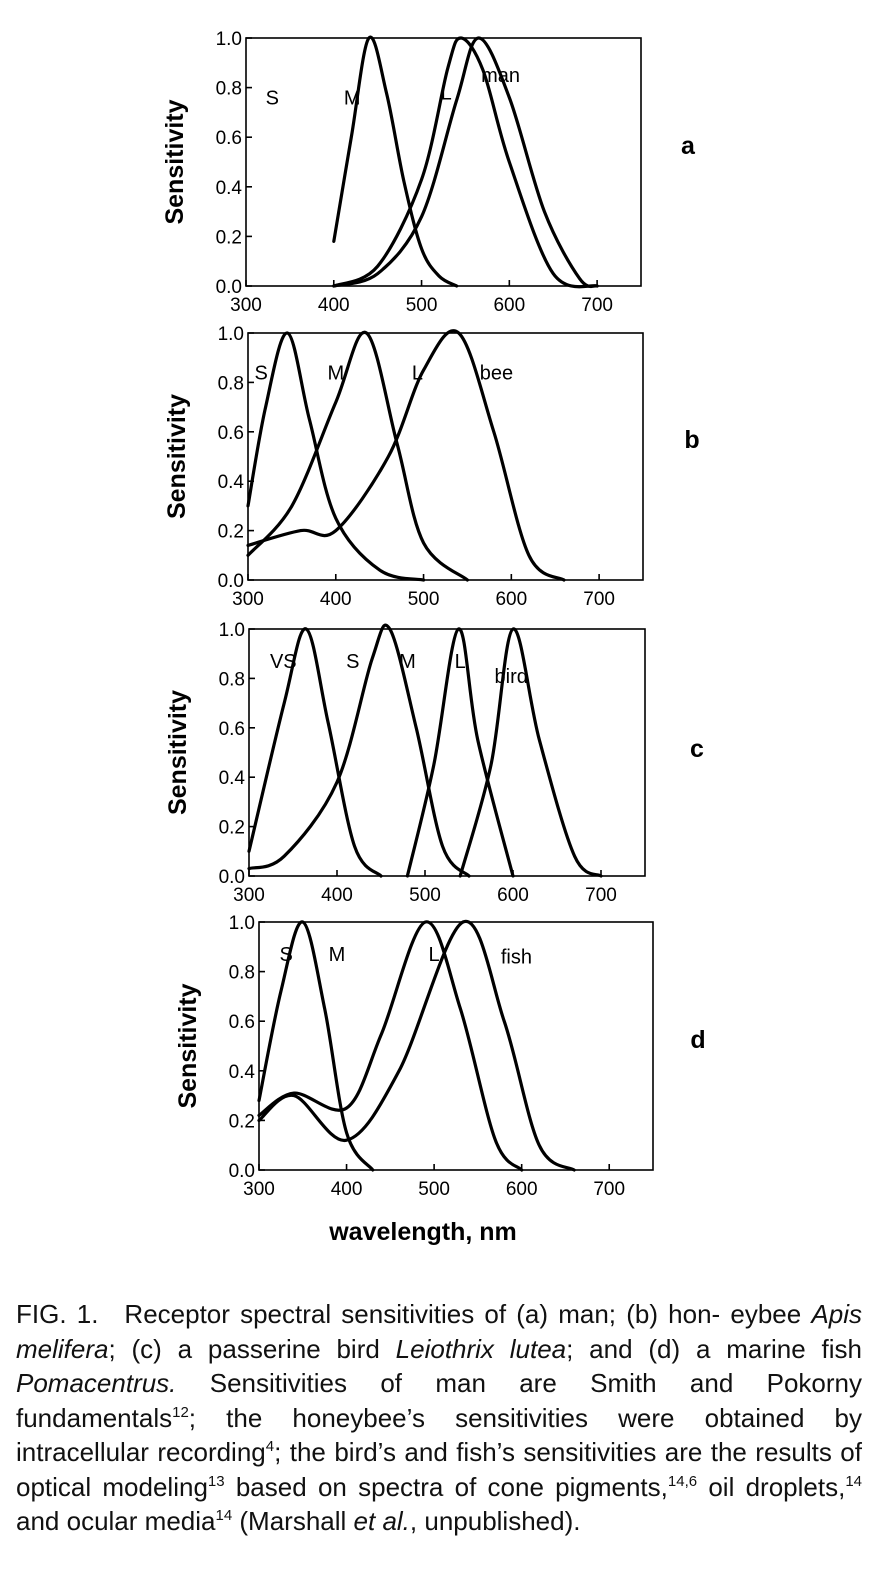 The width and height of the screenshot is (892, 1594). What do you see at coordinates (439, 1331) in the screenshot?
I see `species-bee: Apis melifera` at bounding box center [439, 1331].